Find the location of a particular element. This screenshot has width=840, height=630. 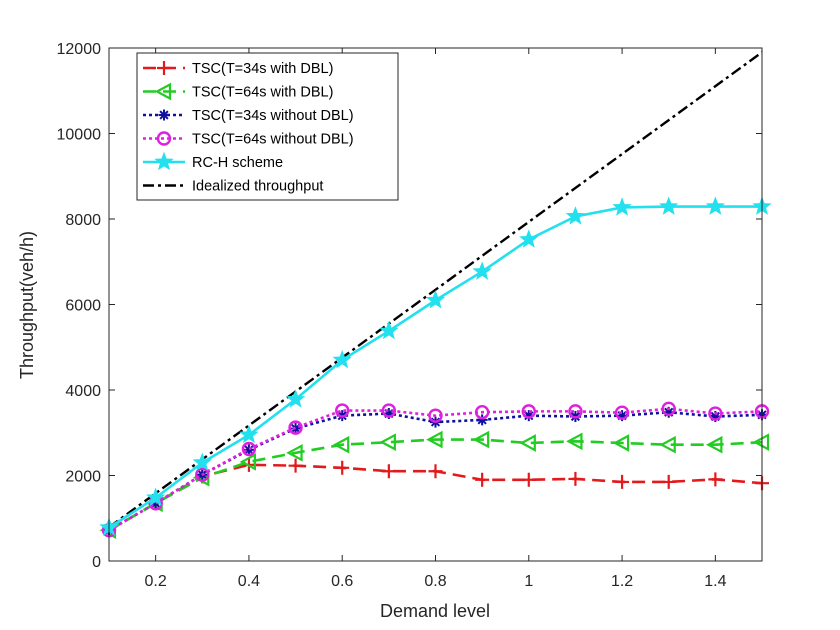

legend-entry-tsc-t-34s-with-dbl: TSC(T=34s with DBL) is located at coordinates (238, 69).